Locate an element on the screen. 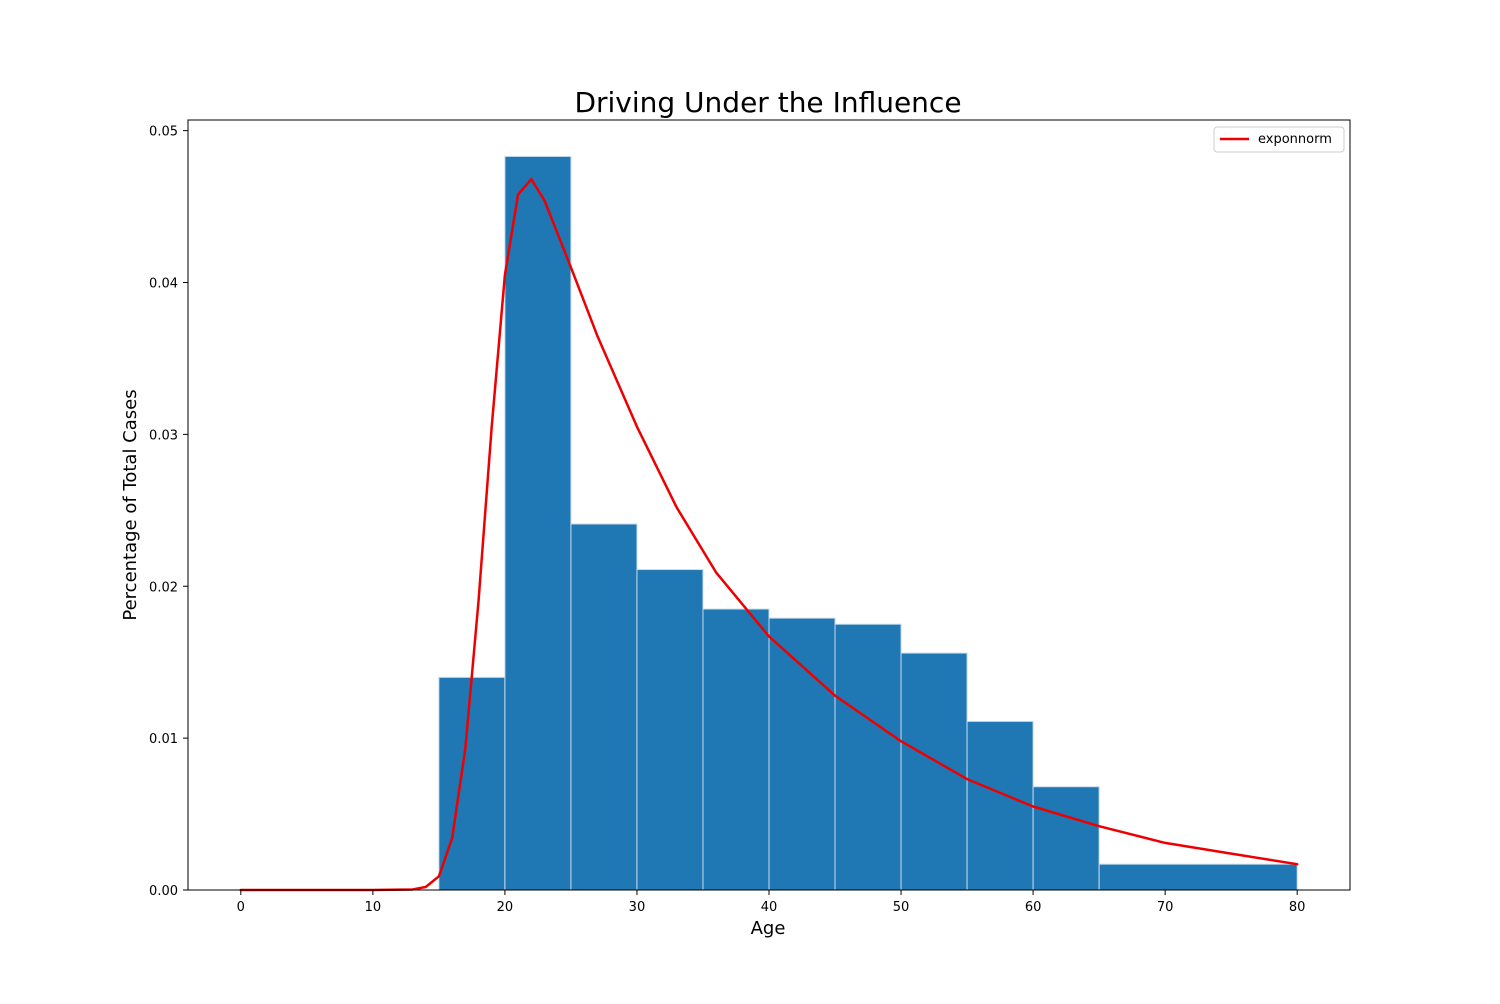  x-tick-label: 60 is located at coordinates (1033, 907).